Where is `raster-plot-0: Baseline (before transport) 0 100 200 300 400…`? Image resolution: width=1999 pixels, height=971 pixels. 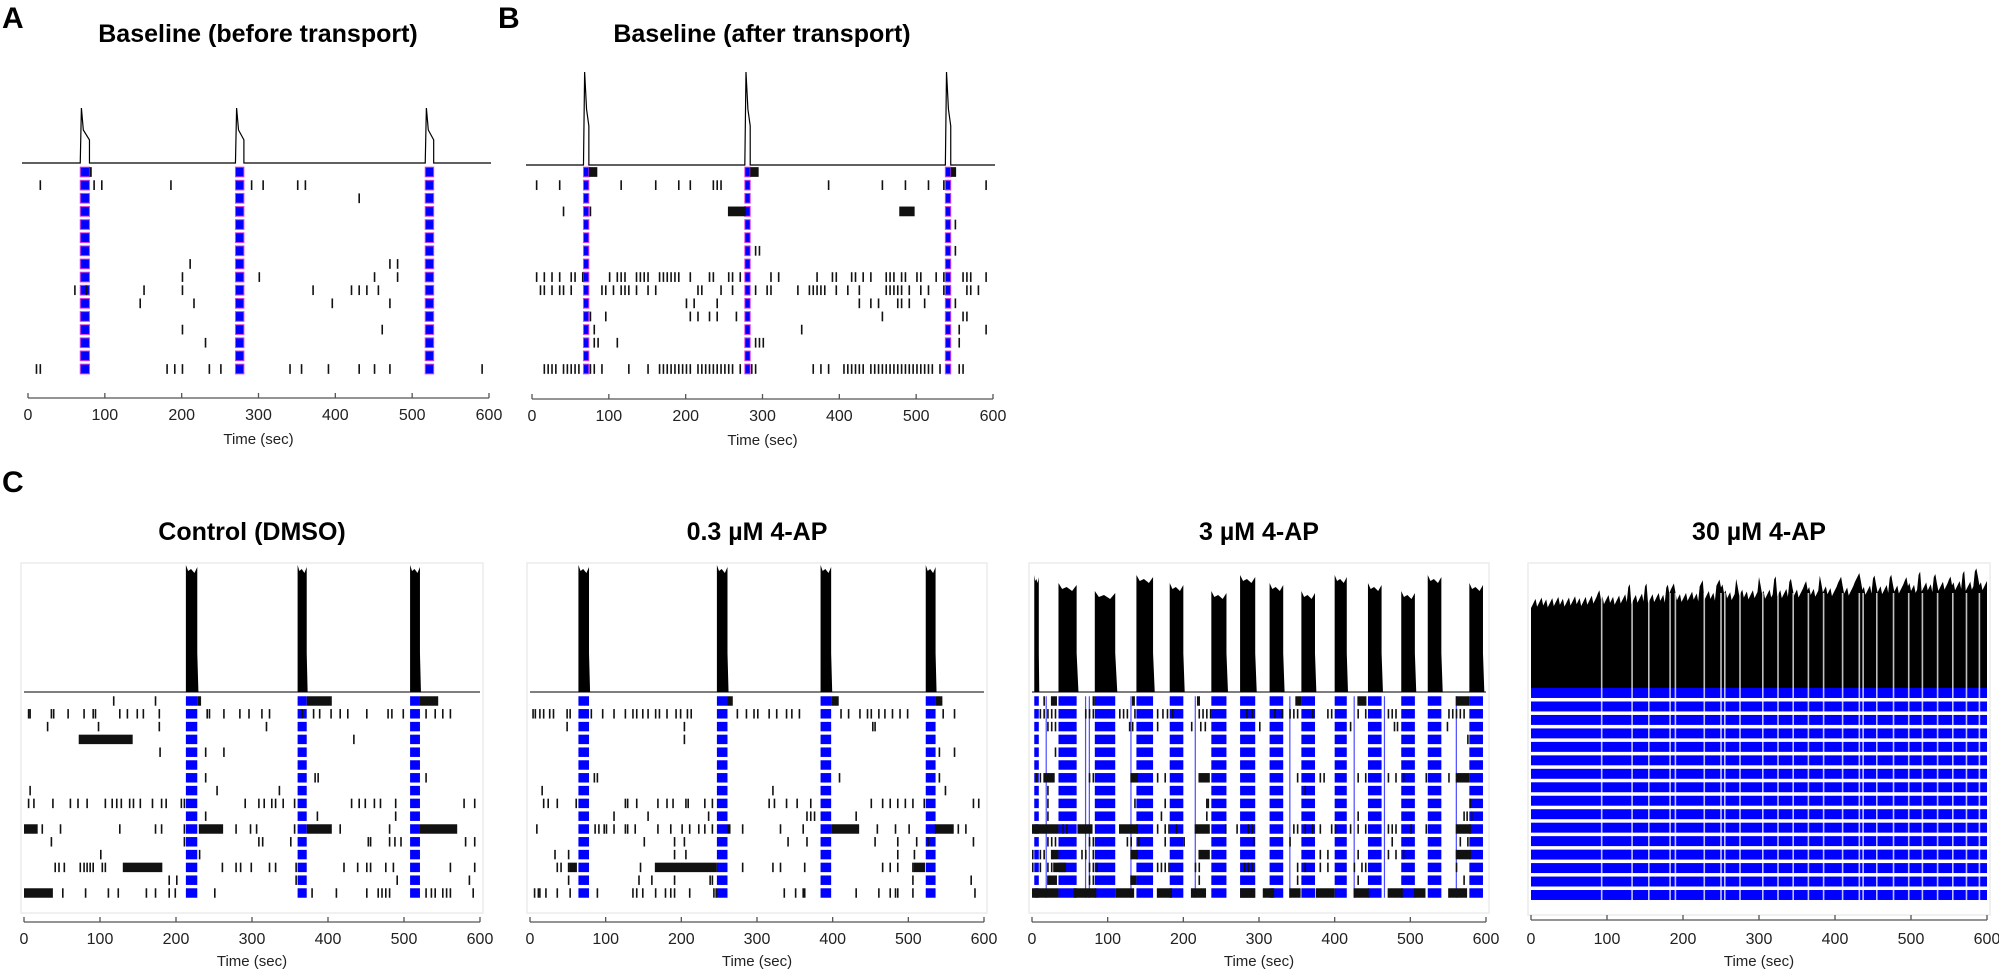 raster-plot-0: Baseline (before transport) 0 100 200 300 400… is located at coordinates (262, 234).